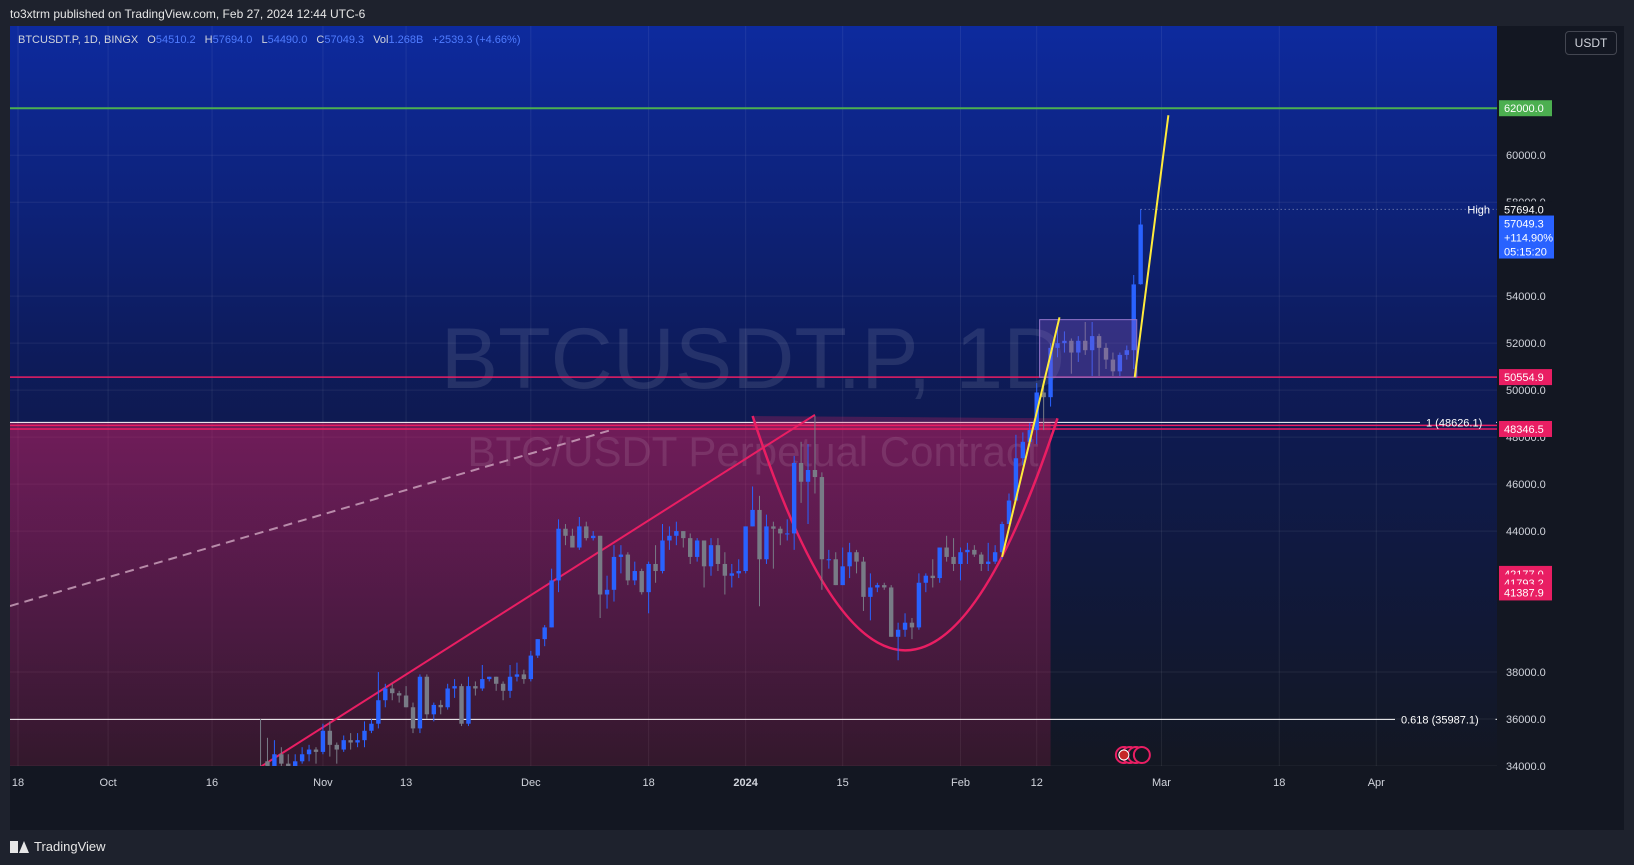  I want to click on tradingview-brand: TradingView, so click(70, 846).